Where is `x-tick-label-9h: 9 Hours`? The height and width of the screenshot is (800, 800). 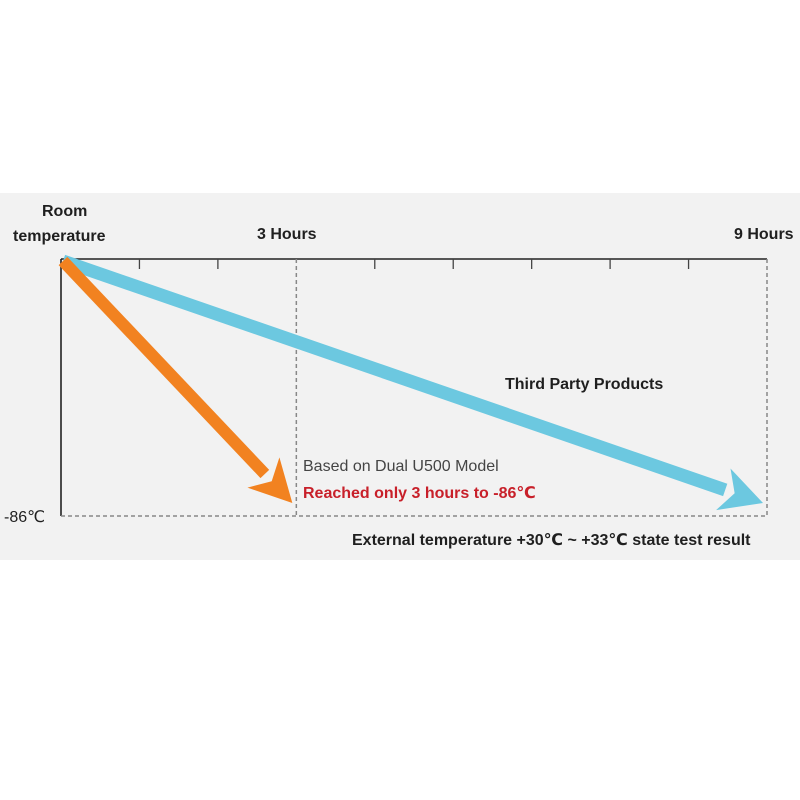
x-tick-label-9h: 9 Hours is located at coordinates (764, 234).